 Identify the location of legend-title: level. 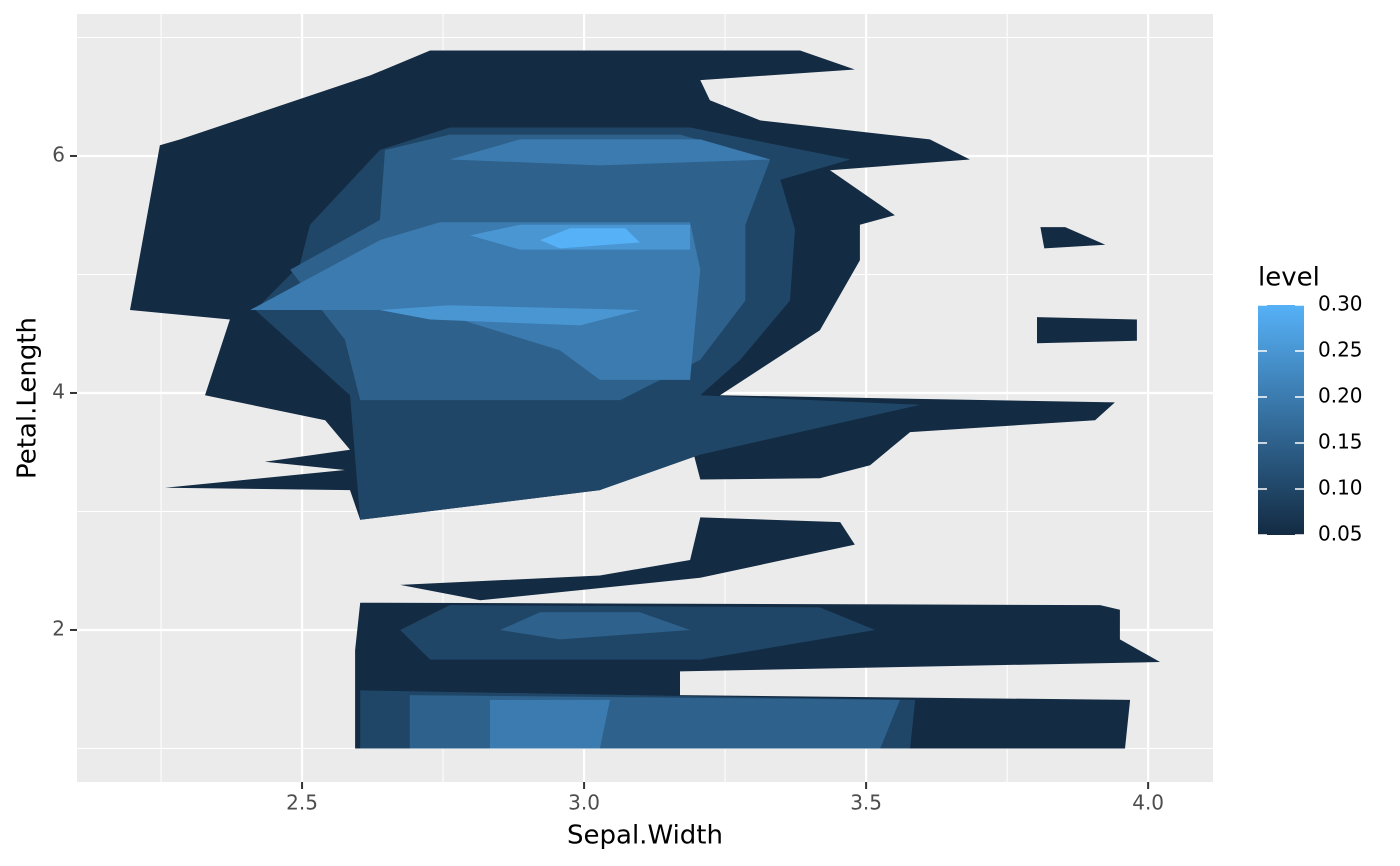
(1289, 278).